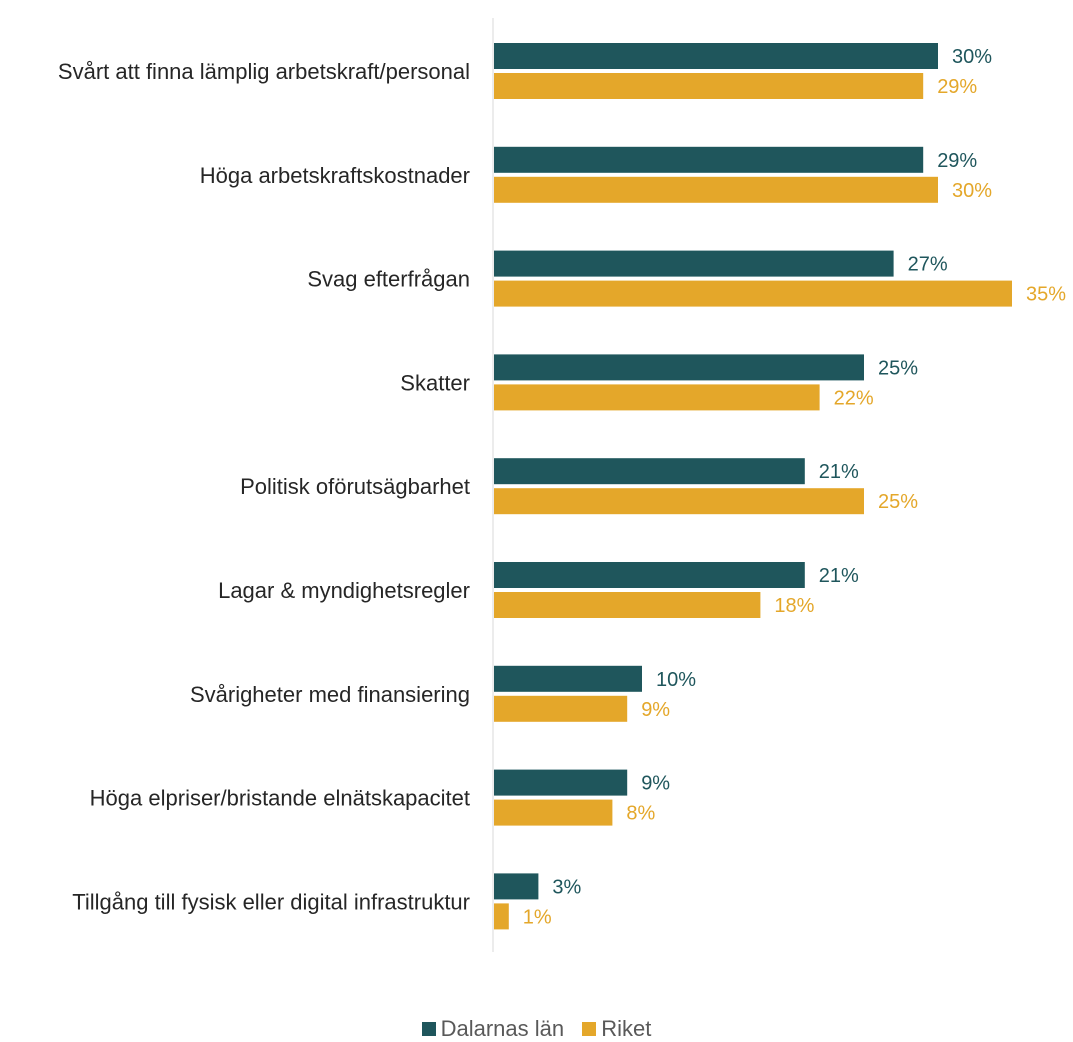  I want to click on category-label: Svag efterfrågan, so click(388, 279).